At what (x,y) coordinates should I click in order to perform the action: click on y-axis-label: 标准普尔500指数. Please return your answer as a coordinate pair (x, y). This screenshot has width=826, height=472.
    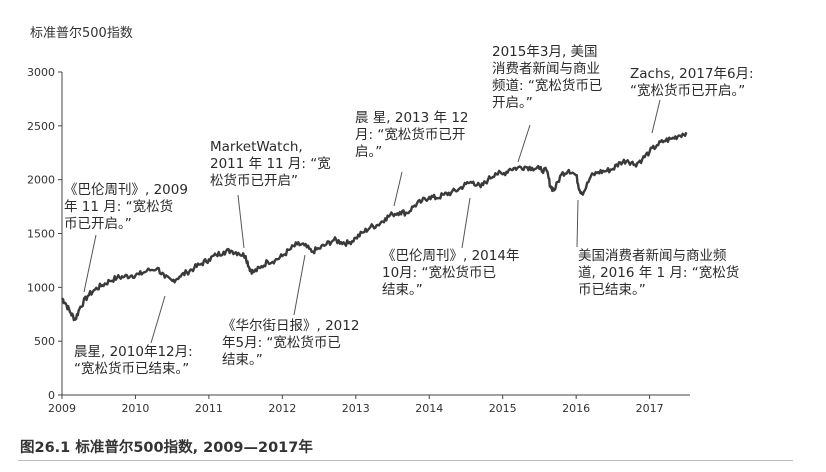
    Looking at the image, I should click on (81, 33).